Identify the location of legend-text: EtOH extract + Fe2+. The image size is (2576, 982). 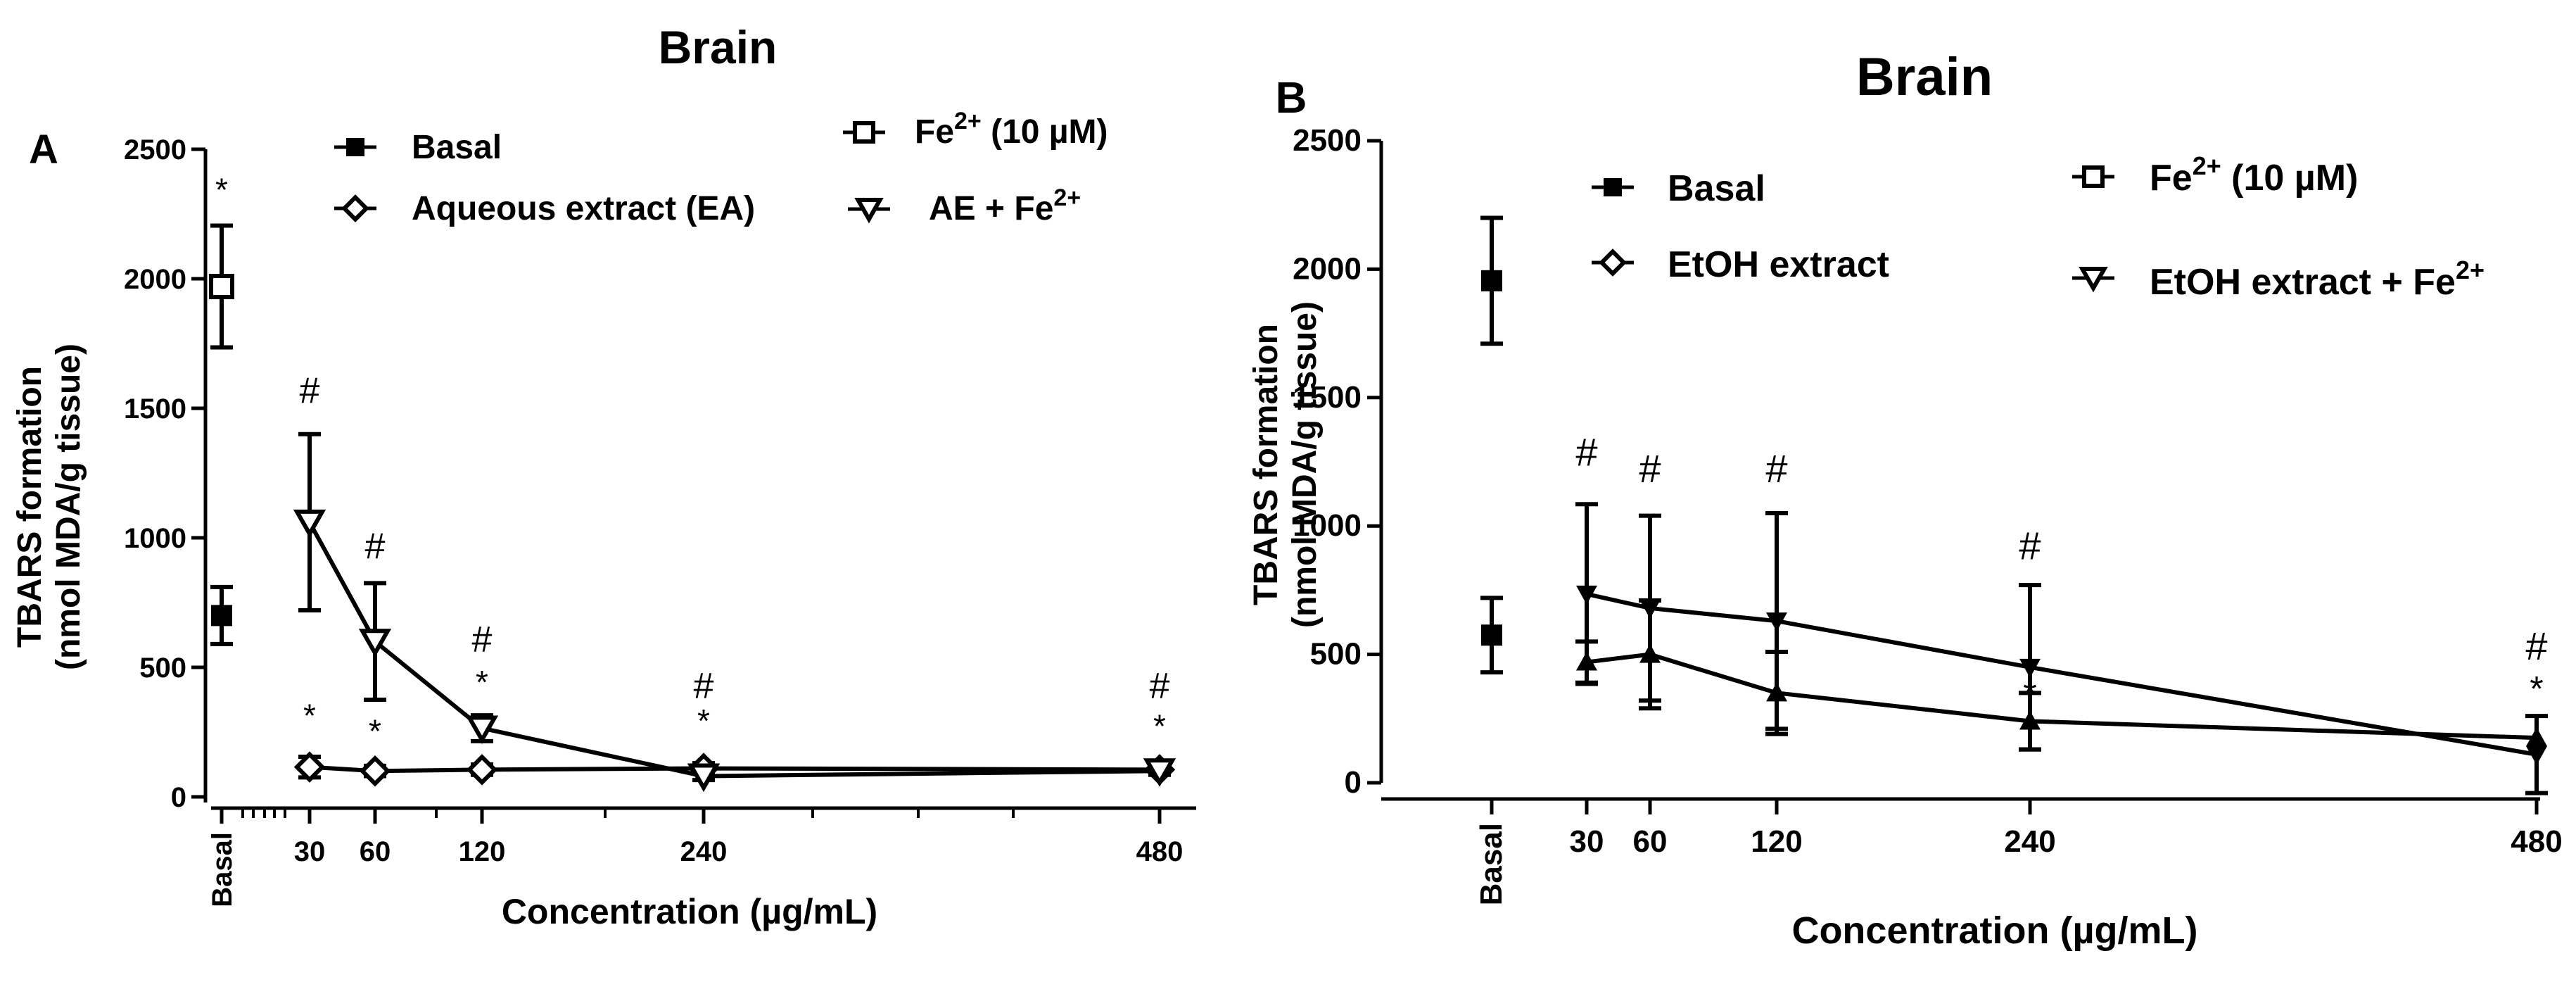
(2317, 279).